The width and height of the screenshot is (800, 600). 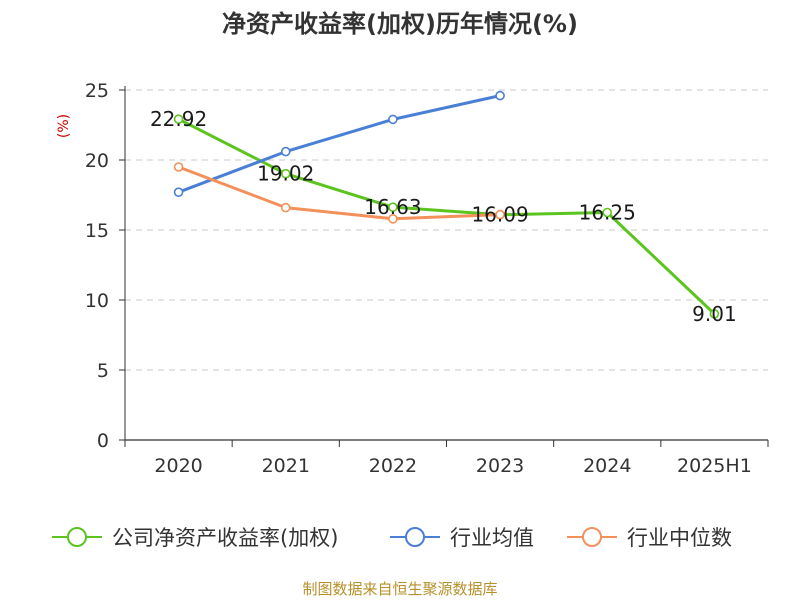 I want to click on data-label: 22.92, so click(x=178, y=119).